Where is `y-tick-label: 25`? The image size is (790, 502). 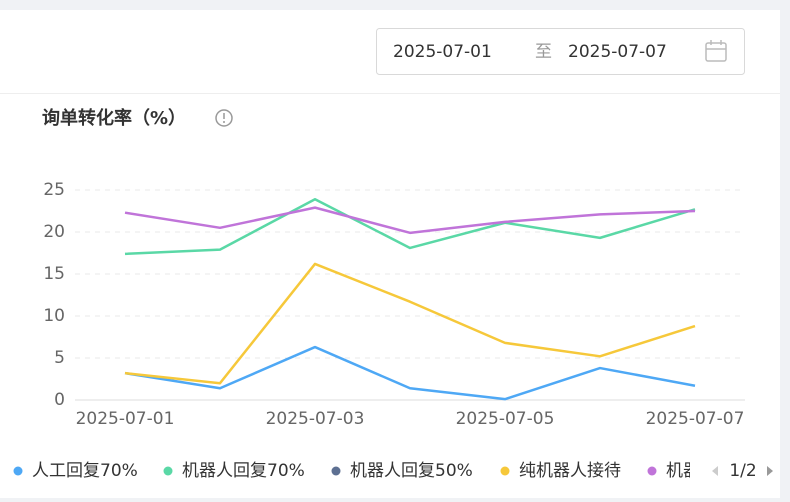 y-tick-label: 25 is located at coordinates (54, 190).